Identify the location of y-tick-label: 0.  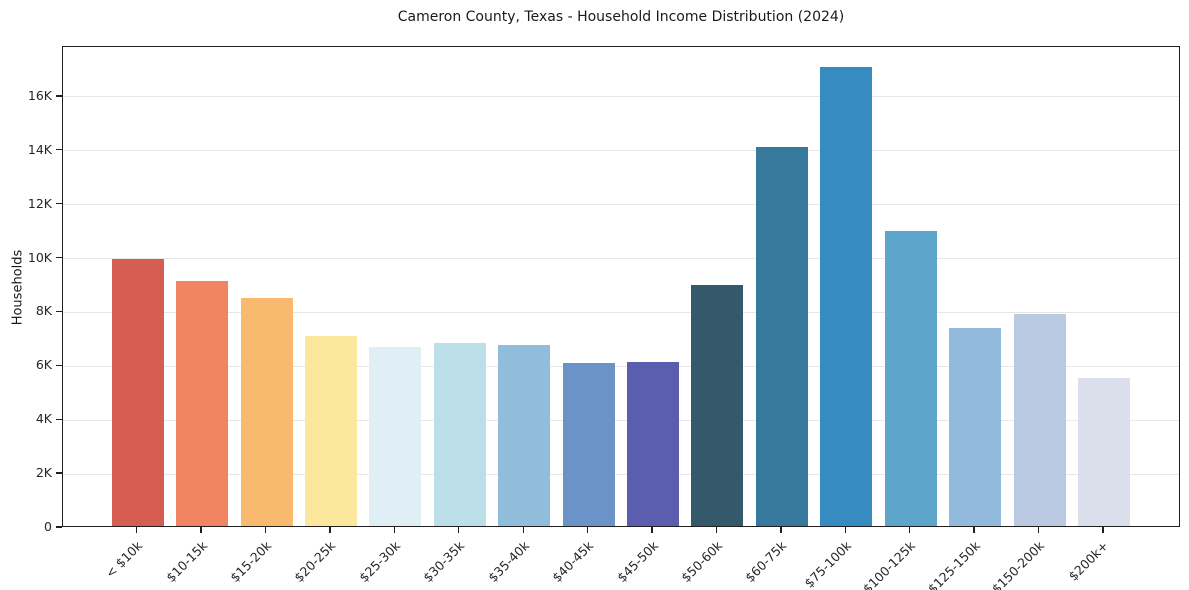
(48, 526).